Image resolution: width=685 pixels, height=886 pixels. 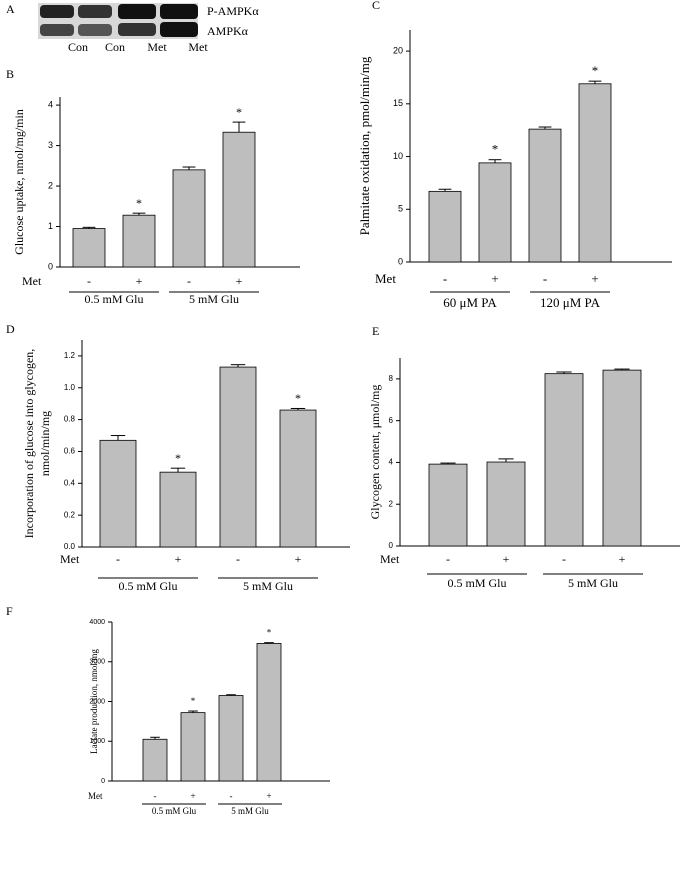 What do you see at coordinates (70, 355) in the screenshot?
I see `y-tick-label: 1.2` at bounding box center [70, 355].